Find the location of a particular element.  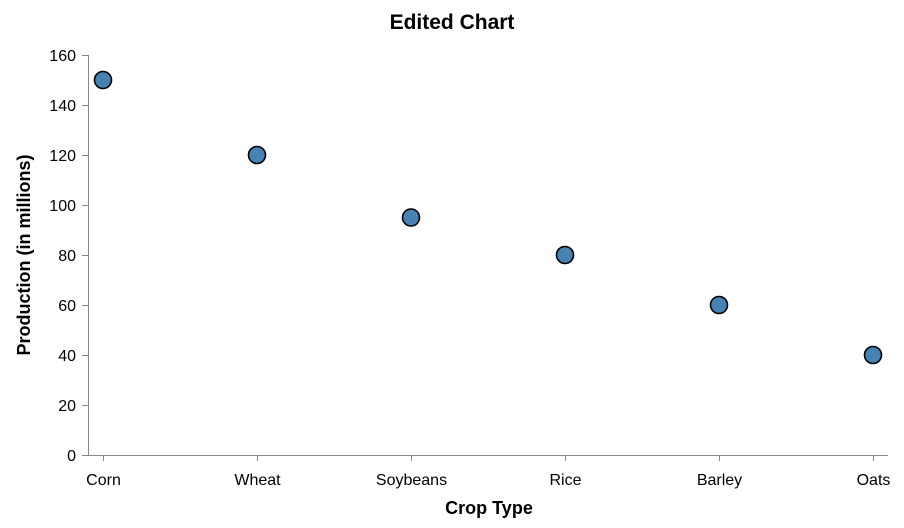

y-tick-label: 100 is located at coordinates (62, 206).